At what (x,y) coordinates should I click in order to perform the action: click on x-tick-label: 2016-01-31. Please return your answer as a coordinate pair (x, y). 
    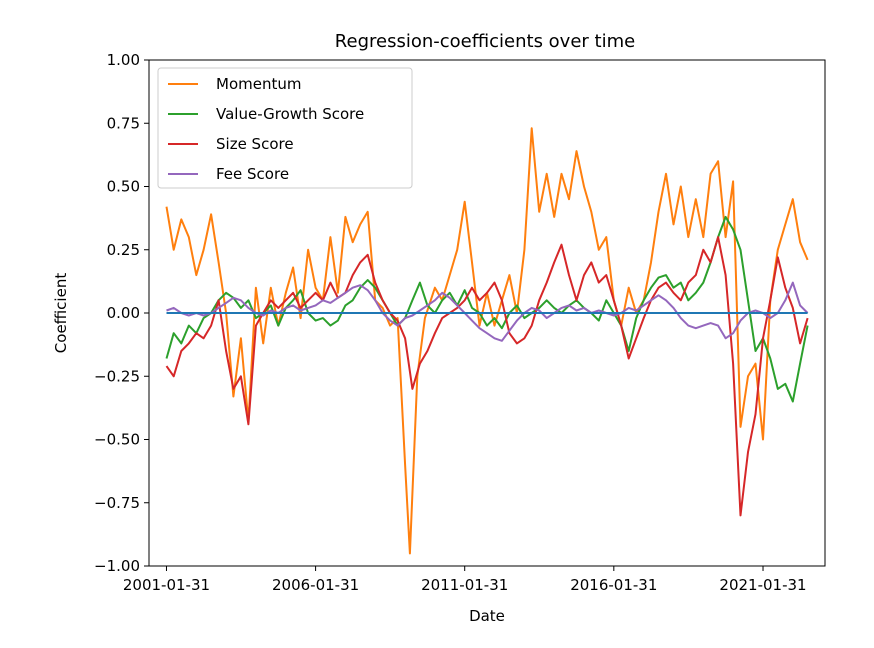
    Looking at the image, I should click on (613, 585).